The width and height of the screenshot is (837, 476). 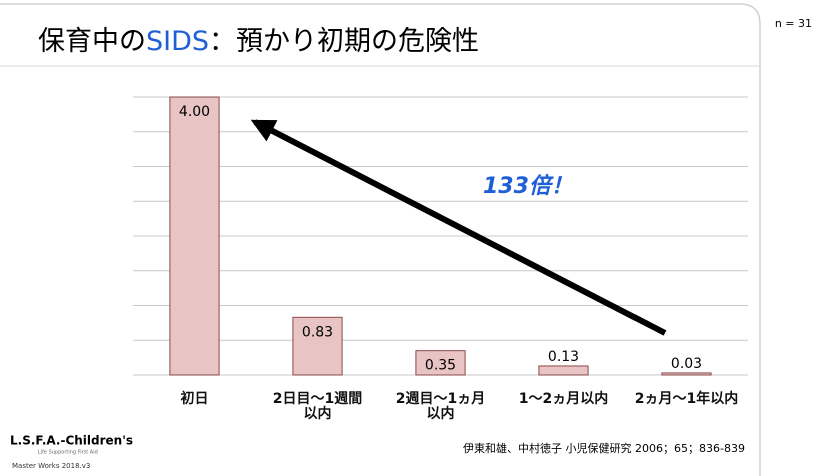 I want to click on logo-tagline: Life Supporting First Aid, so click(x=68, y=453).